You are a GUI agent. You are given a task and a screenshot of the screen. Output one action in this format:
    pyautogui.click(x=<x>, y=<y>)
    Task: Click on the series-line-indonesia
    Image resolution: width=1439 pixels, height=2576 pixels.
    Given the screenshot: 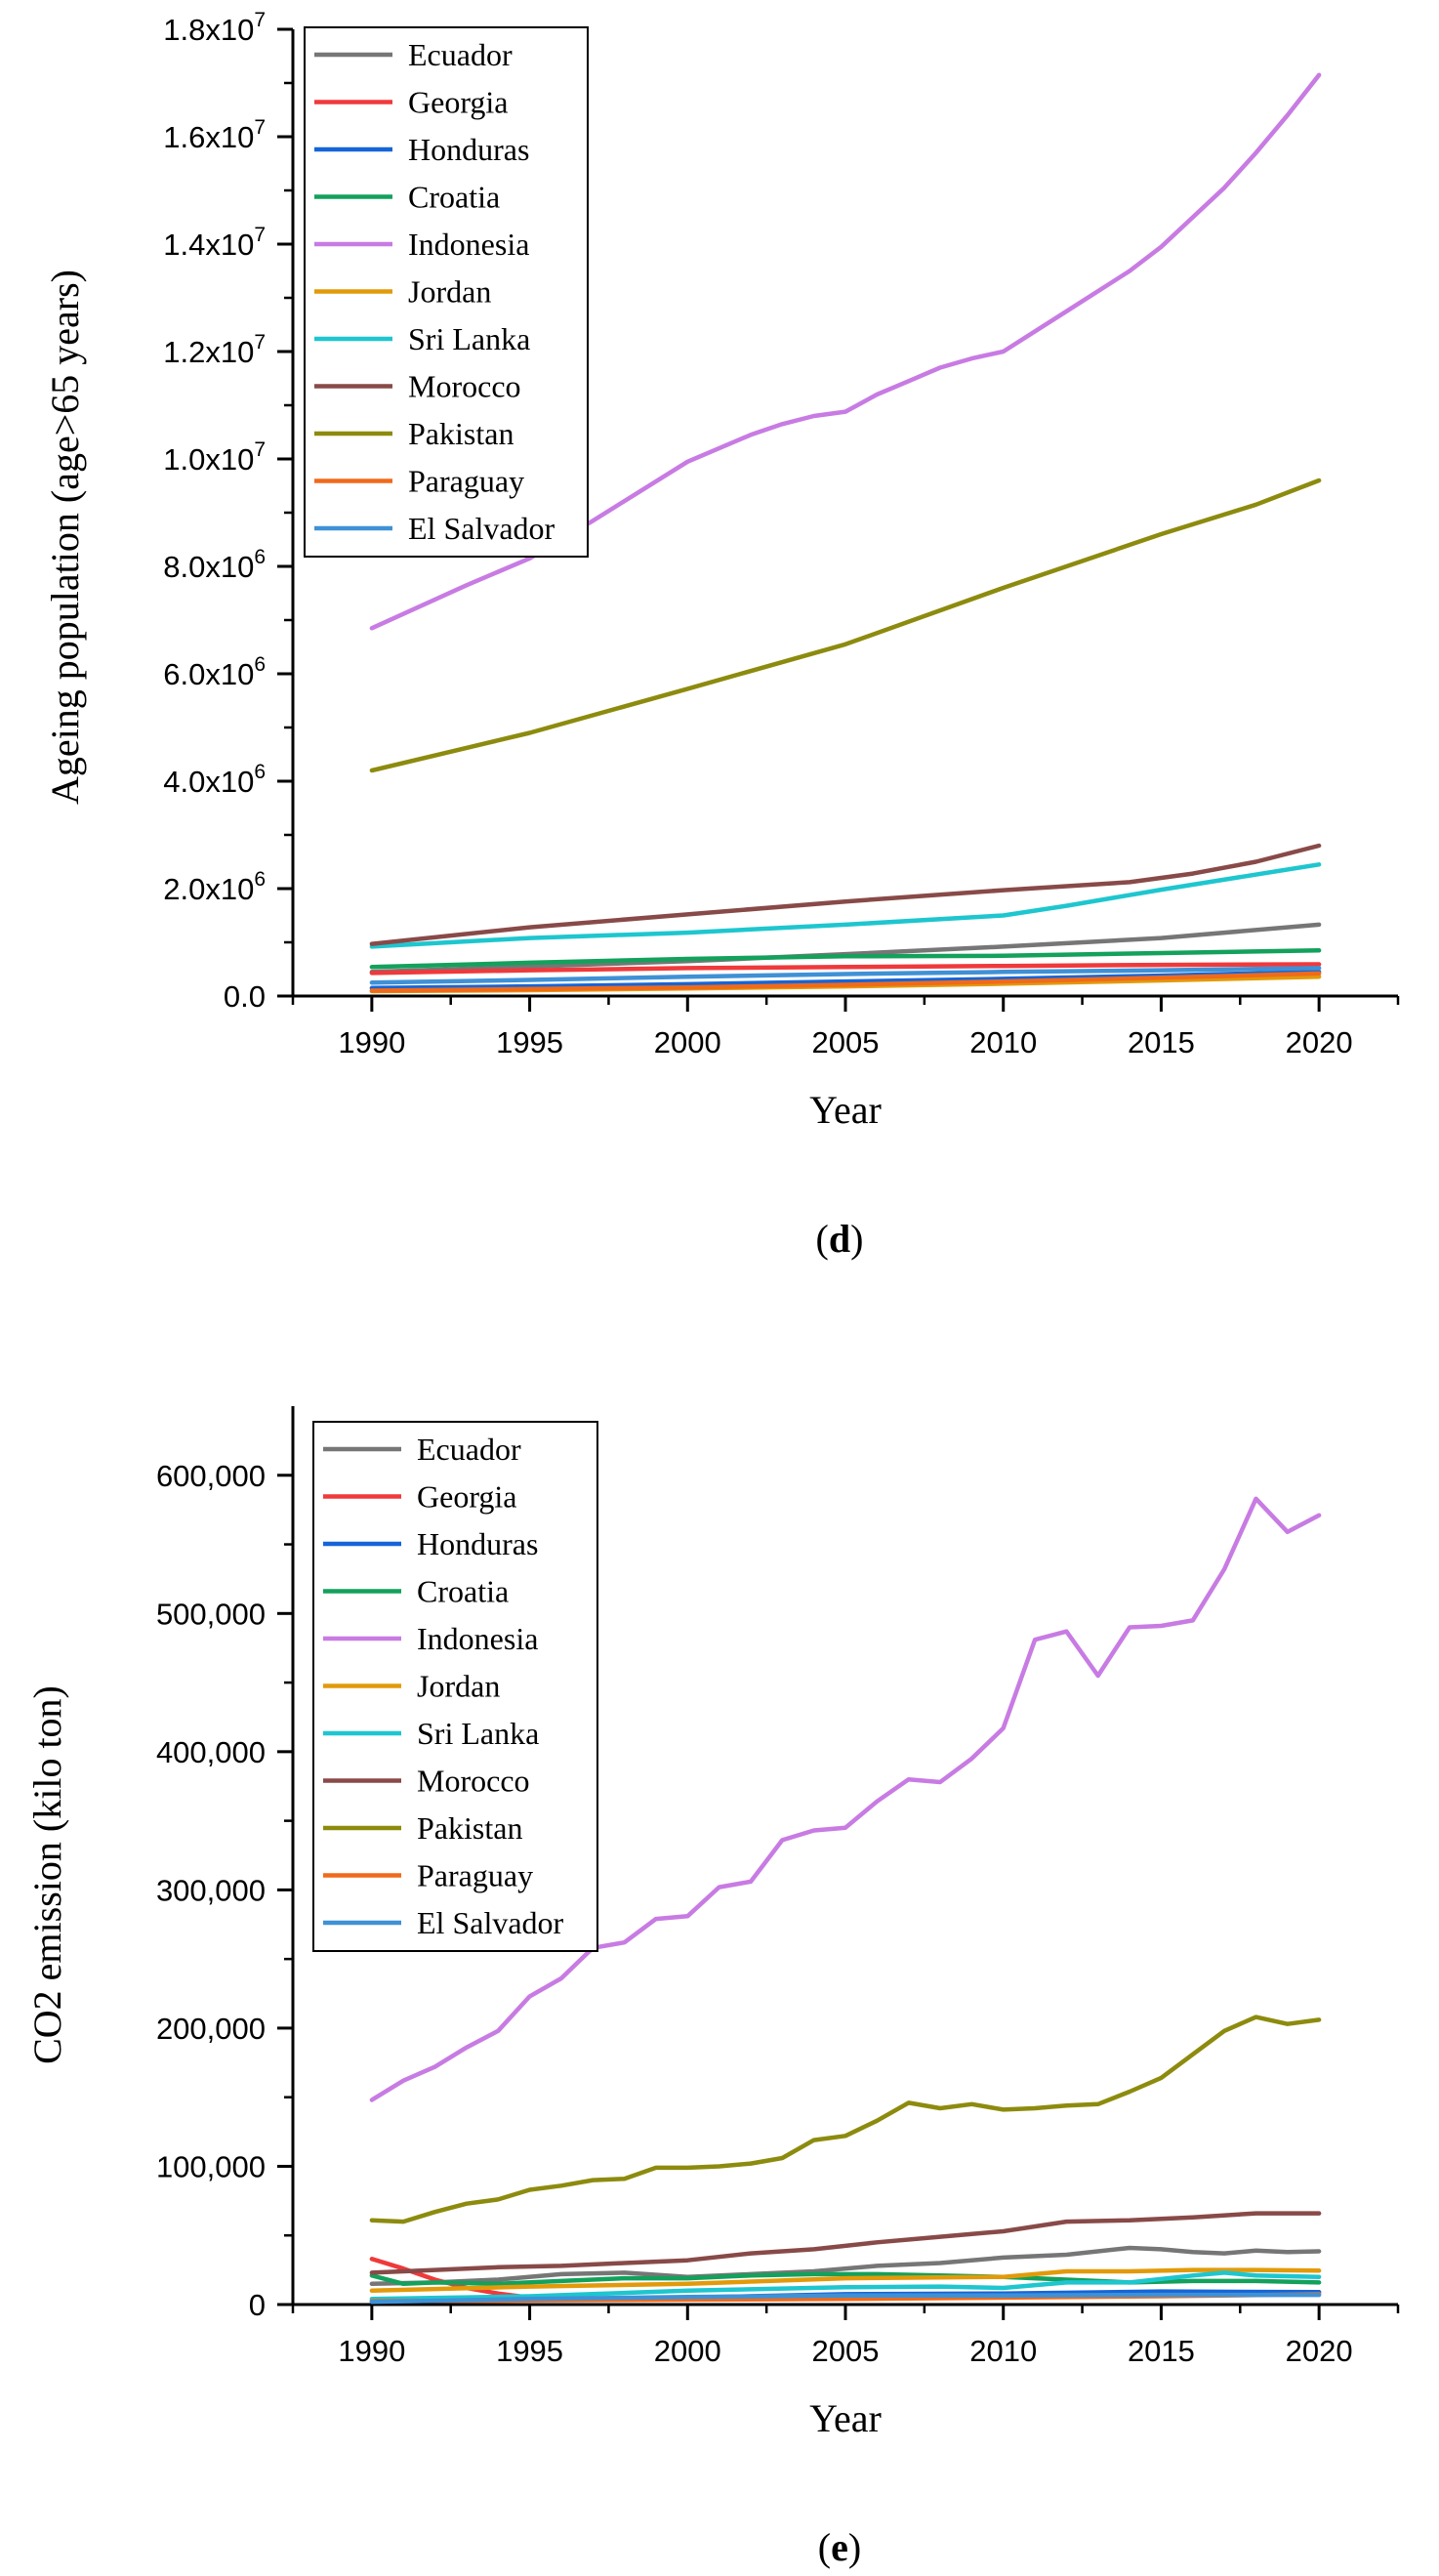 What is the action you would take?
    pyautogui.click(x=846, y=351)
    